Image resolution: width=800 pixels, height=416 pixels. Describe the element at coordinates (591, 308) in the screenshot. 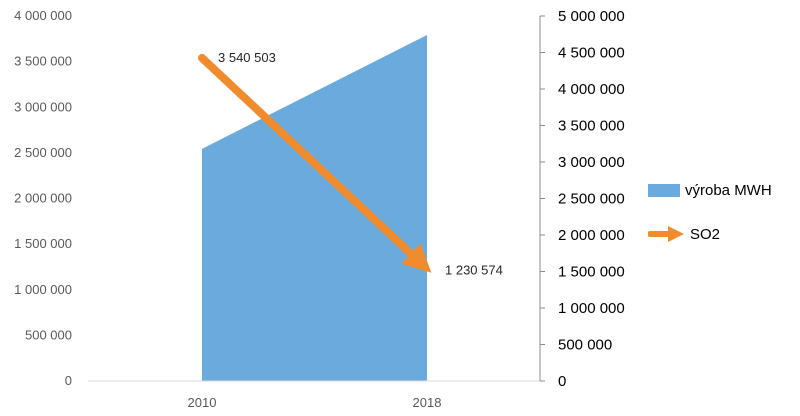

I see `y-right-tick-label: 1 000 000` at that location.